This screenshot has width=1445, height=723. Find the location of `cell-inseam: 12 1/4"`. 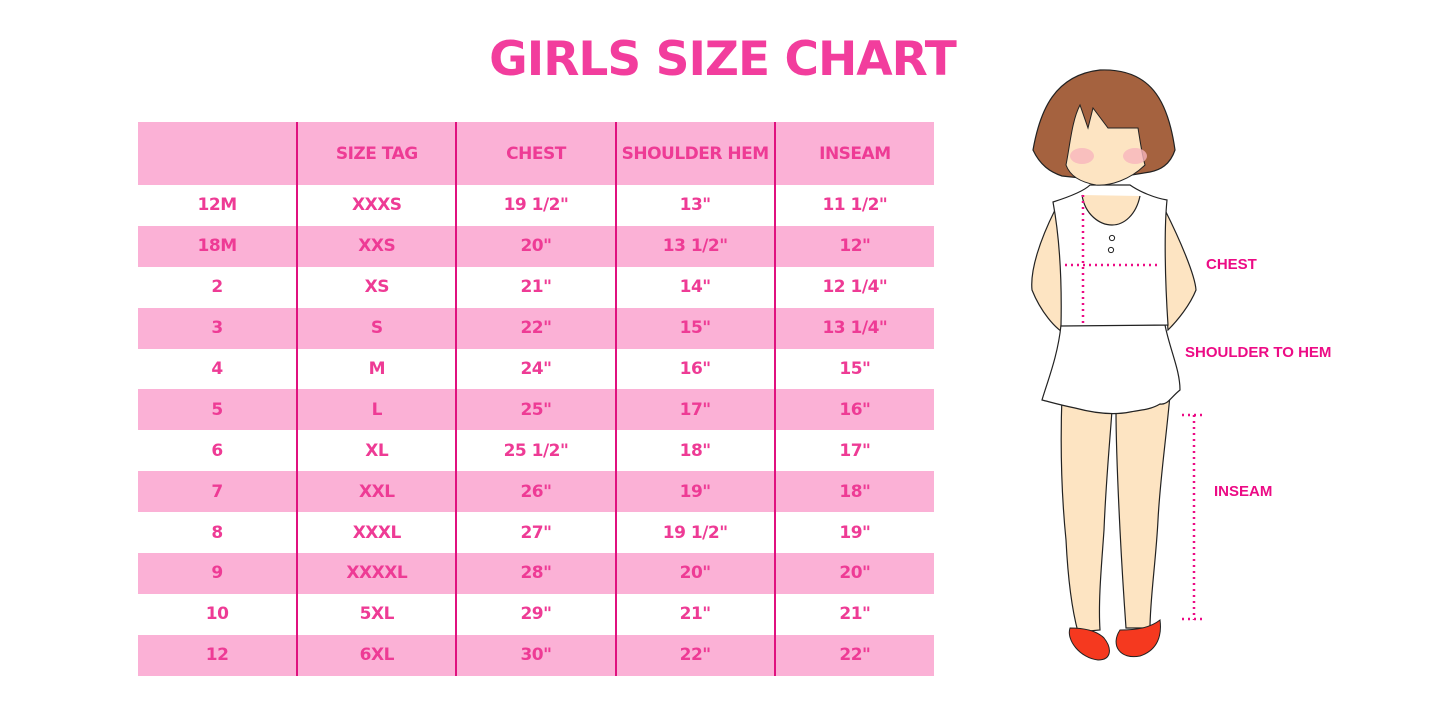

cell-inseam: 12 1/4" is located at coordinates (853, 287).